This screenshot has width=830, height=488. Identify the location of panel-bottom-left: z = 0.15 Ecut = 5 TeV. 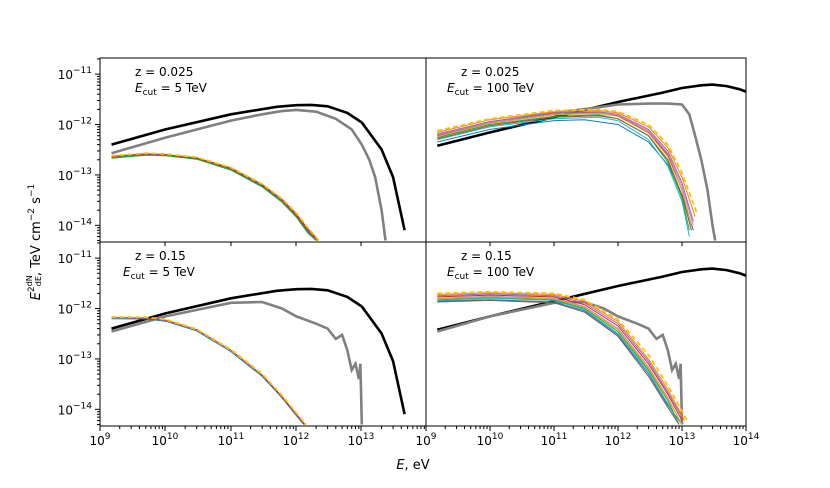
(258, 337).